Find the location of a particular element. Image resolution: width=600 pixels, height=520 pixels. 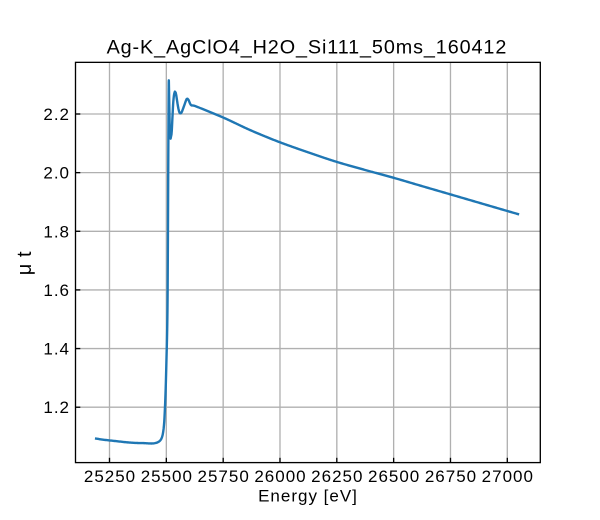

svg-text: 25250 is located at coordinates (110, 476).